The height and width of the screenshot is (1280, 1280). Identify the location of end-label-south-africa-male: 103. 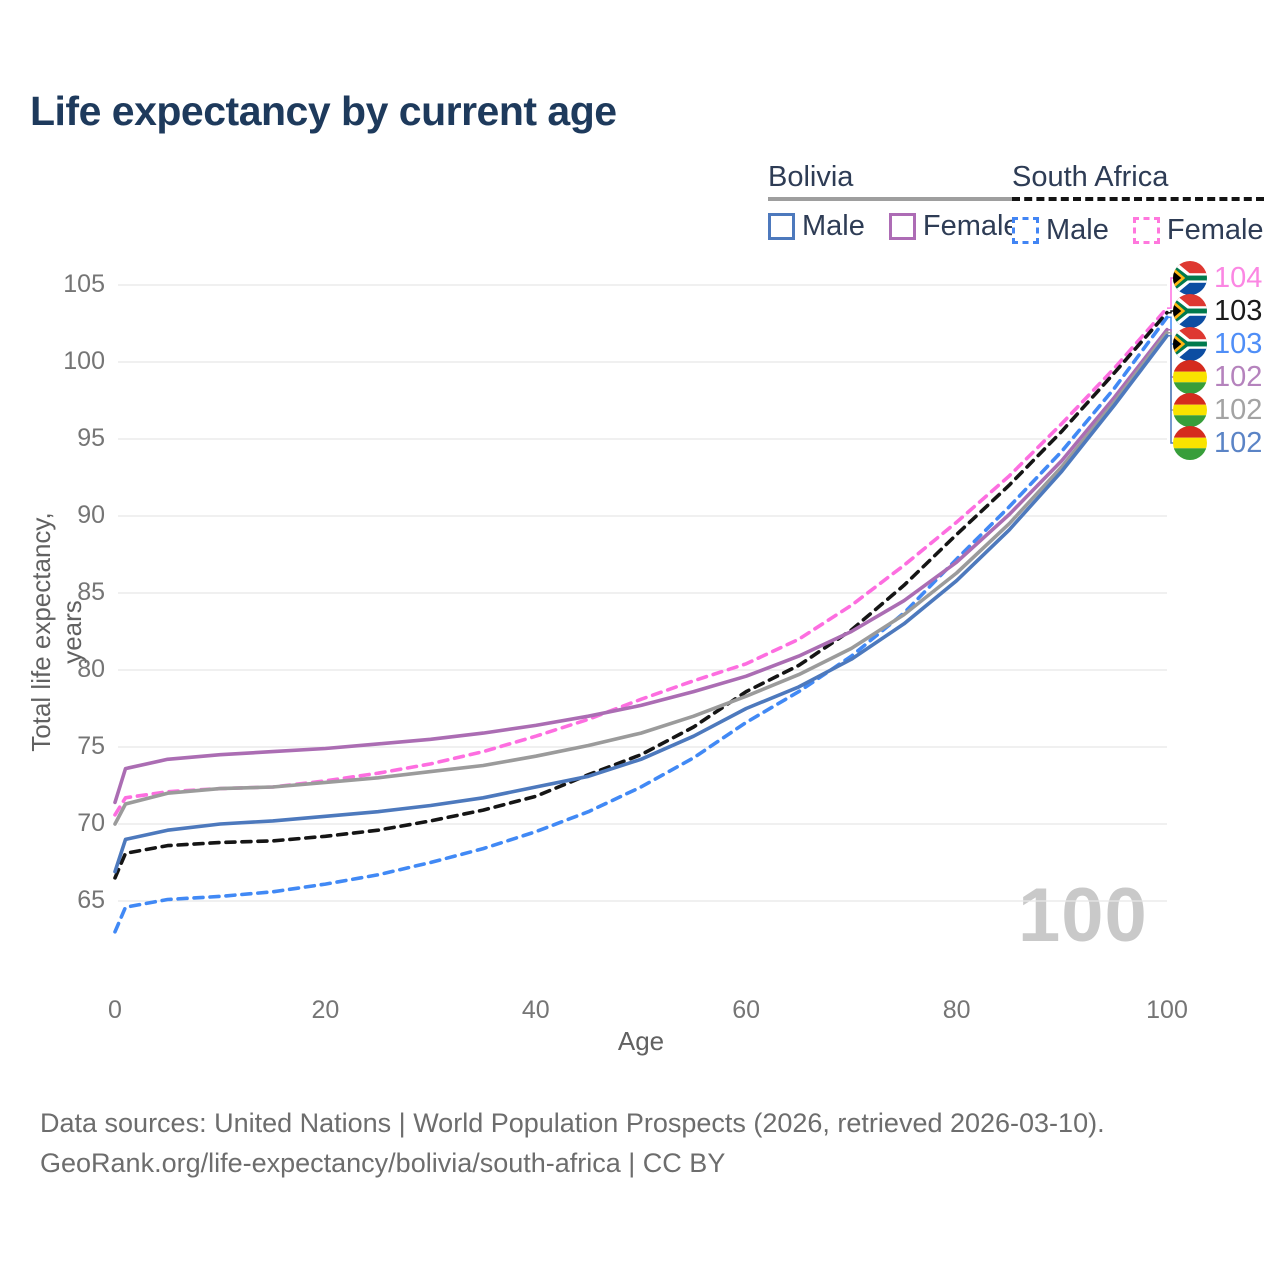
(1217, 344).